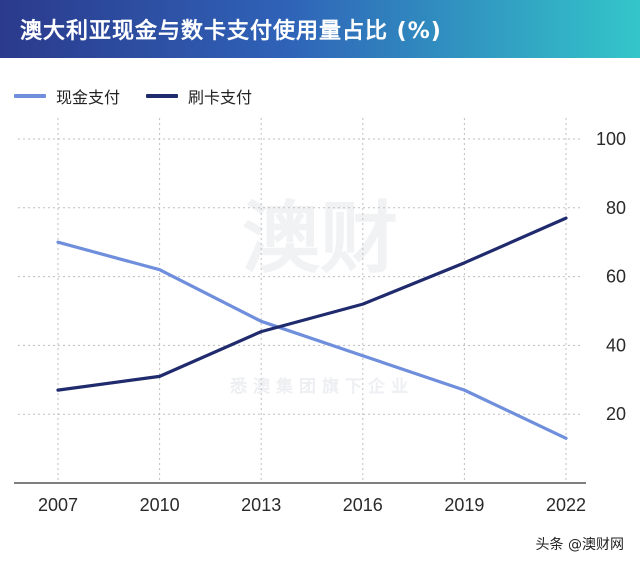 The height and width of the screenshot is (563, 640). Describe the element at coordinates (220, 97) in the screenshot. I see `legend-label-card: 刷卡支付` at that location.